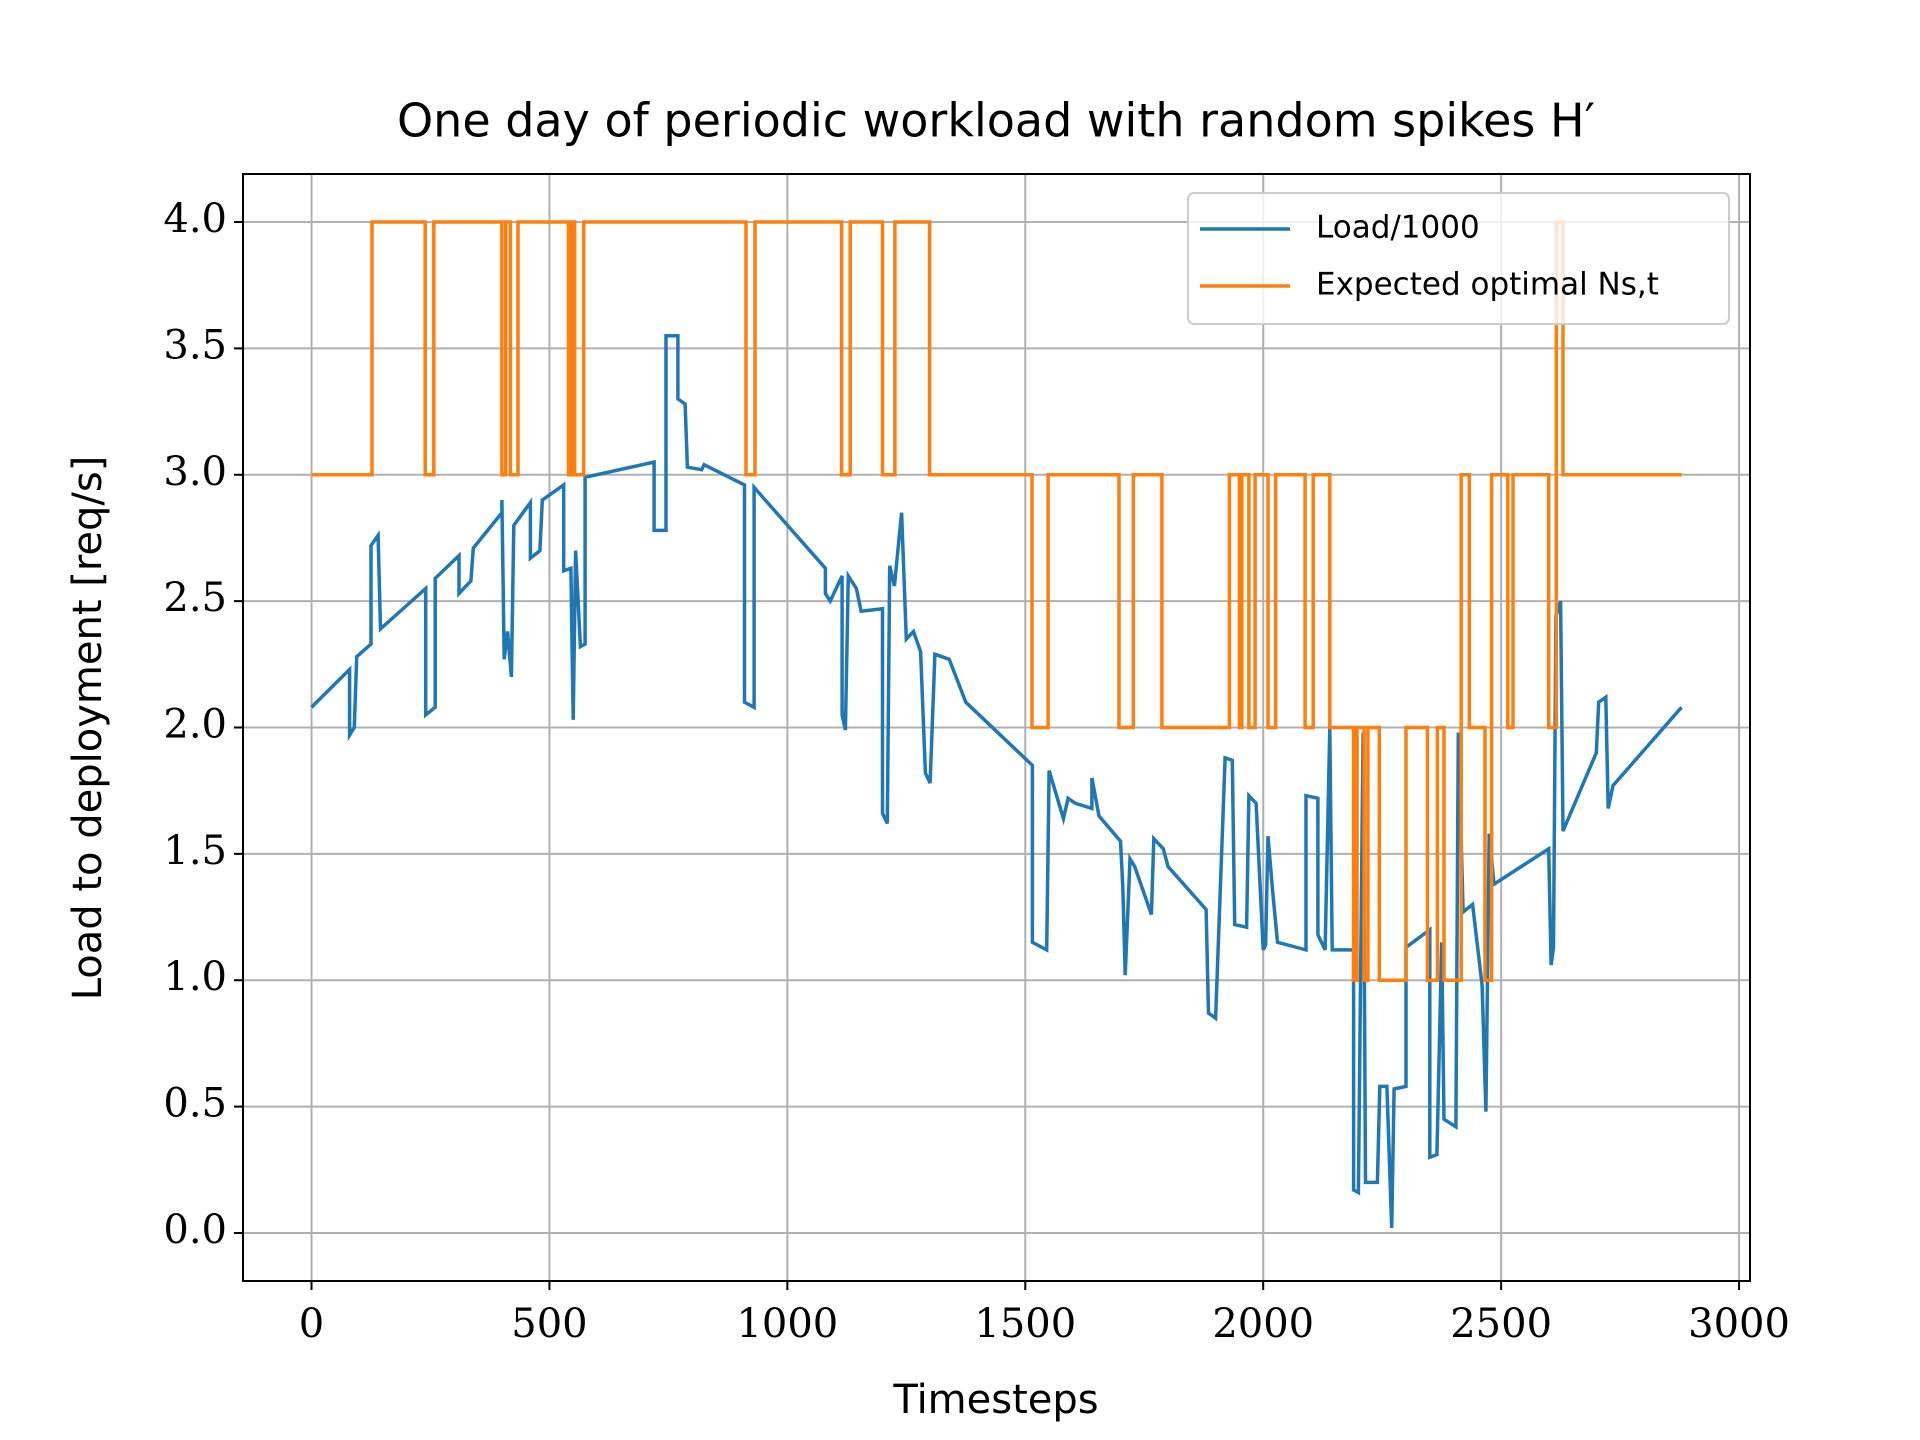 This screenshot has width=1920, height=1440. What do you see at coordinates (195, 219) in the screenshot?
I see `y-tick-label: 4.0` at bounding box center [195, 219].